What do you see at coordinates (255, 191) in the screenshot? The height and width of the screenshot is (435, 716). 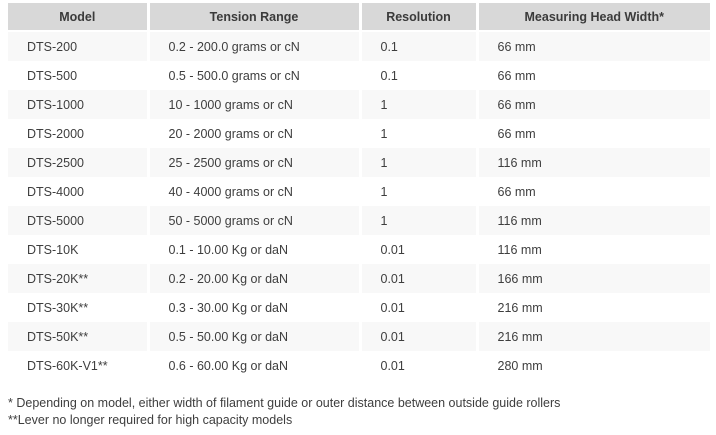 I see `tension-range-cell: 40 - 4000 grams or cN` at bounding box center [255, 191].